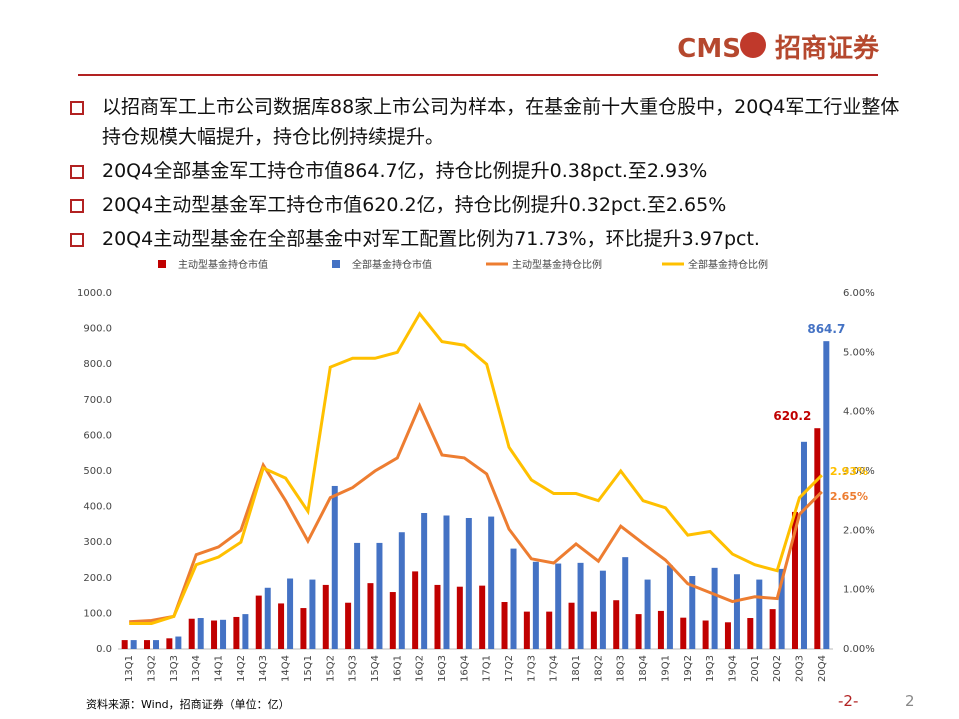 This screenshot has width=959, height=719. What do you see at coordinates (709, 49) in the screenshot?
I see `logo-text: CMS` at bounding box center [709, 49].